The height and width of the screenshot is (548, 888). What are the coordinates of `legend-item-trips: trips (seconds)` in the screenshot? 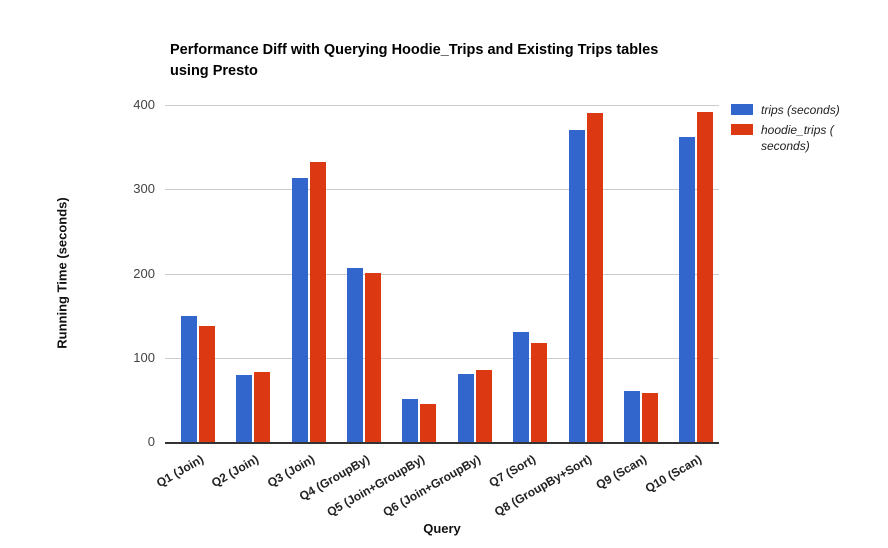 It's located at (801, 110).